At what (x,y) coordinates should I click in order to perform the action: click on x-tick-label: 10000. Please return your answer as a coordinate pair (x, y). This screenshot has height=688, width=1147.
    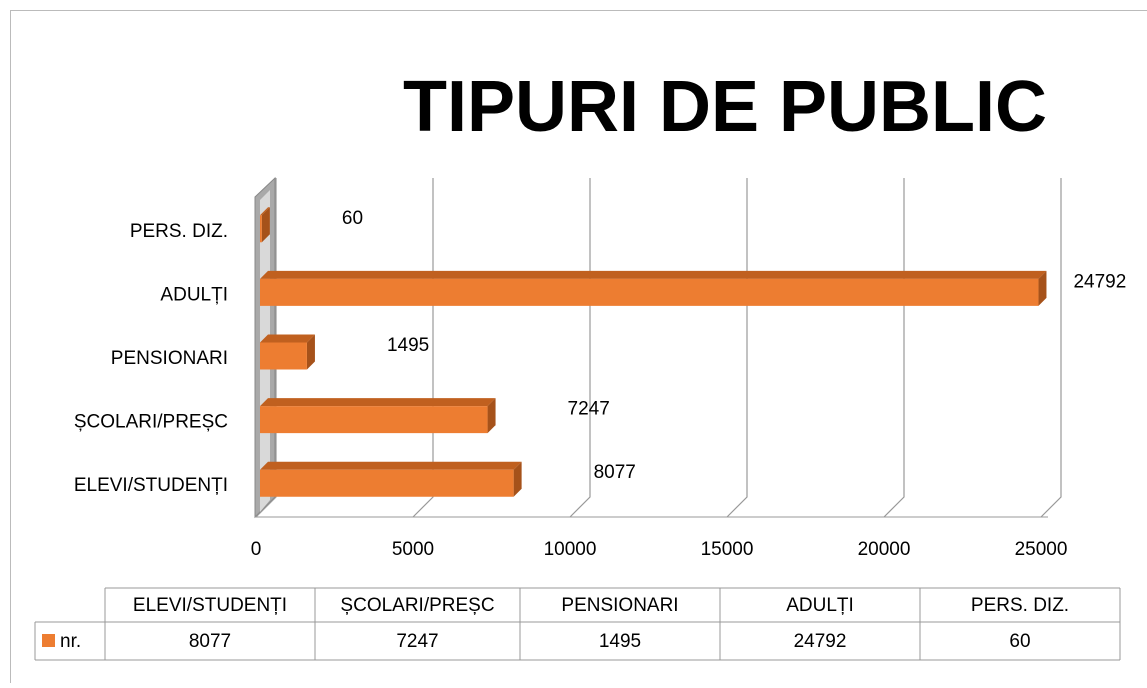
    Looking at the image, I should click on (570, 549).